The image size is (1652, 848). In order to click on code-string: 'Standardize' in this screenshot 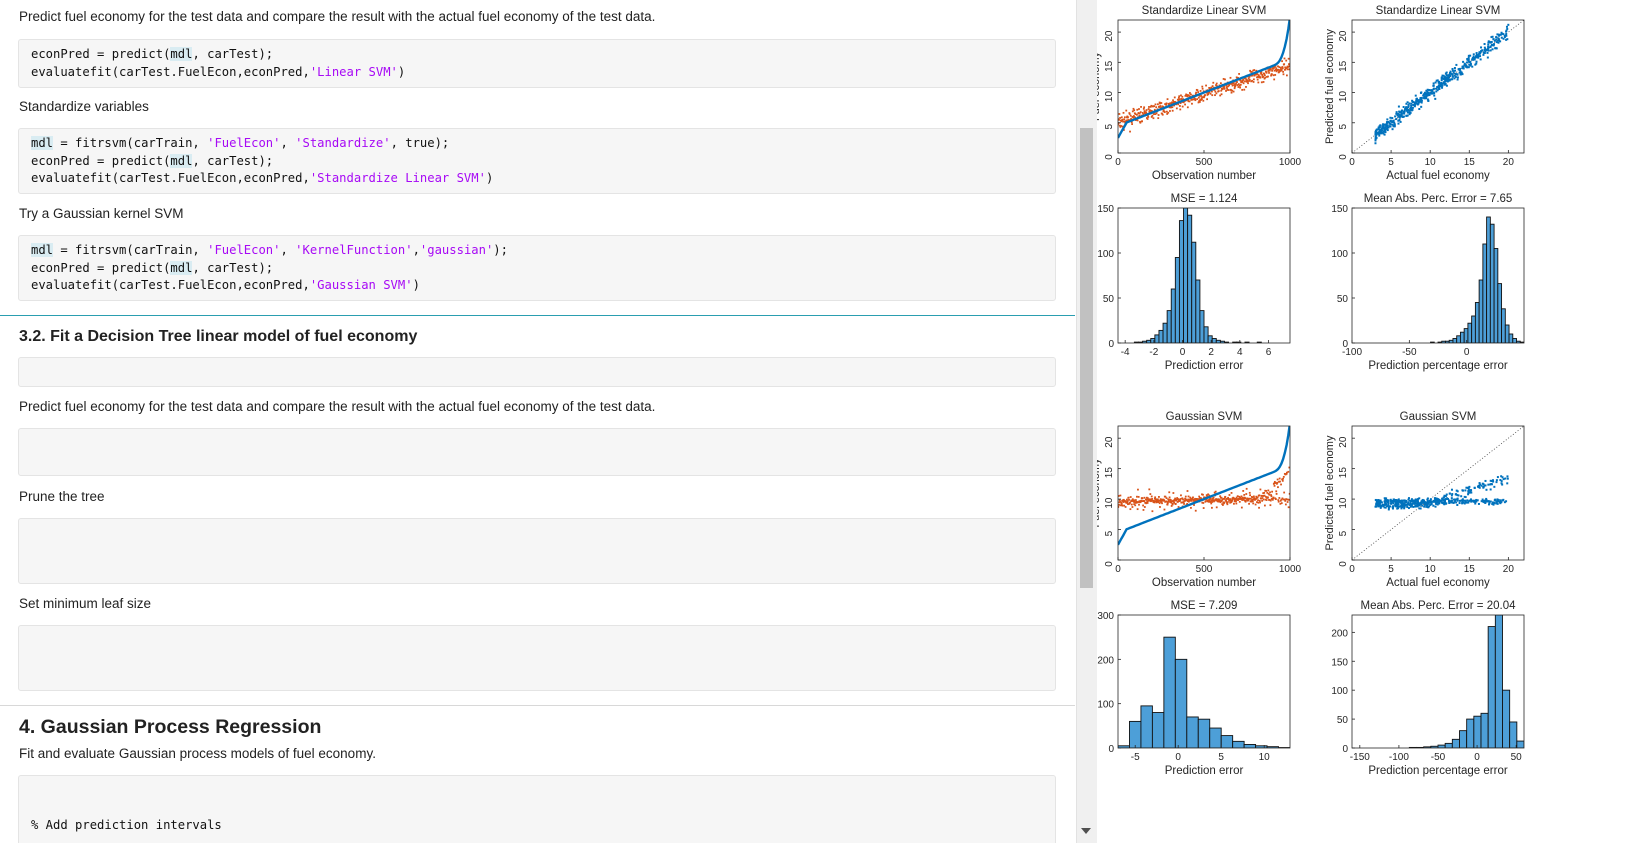, I will do `click(342, 143)`.